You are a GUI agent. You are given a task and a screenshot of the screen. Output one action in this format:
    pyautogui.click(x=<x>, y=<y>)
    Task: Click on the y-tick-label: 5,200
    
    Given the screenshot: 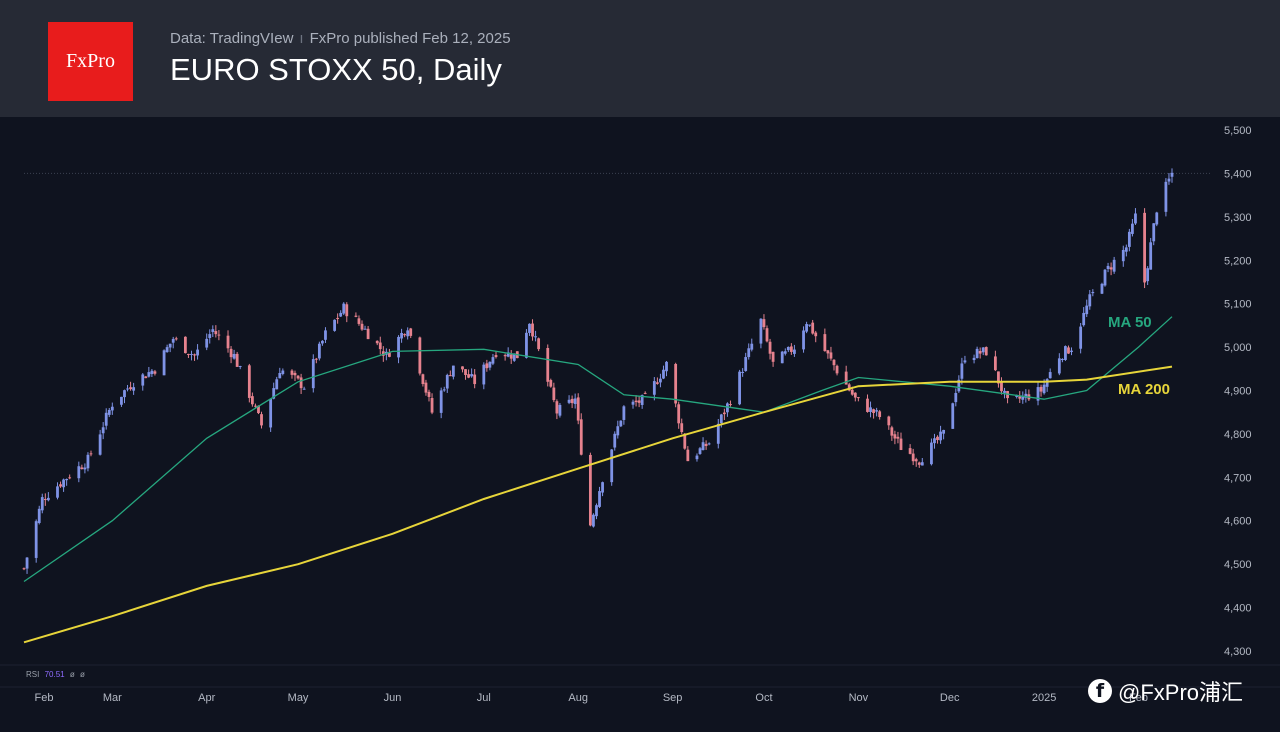 What is the action you would take?
    pyautogui.click(x=1238, y=261)
    